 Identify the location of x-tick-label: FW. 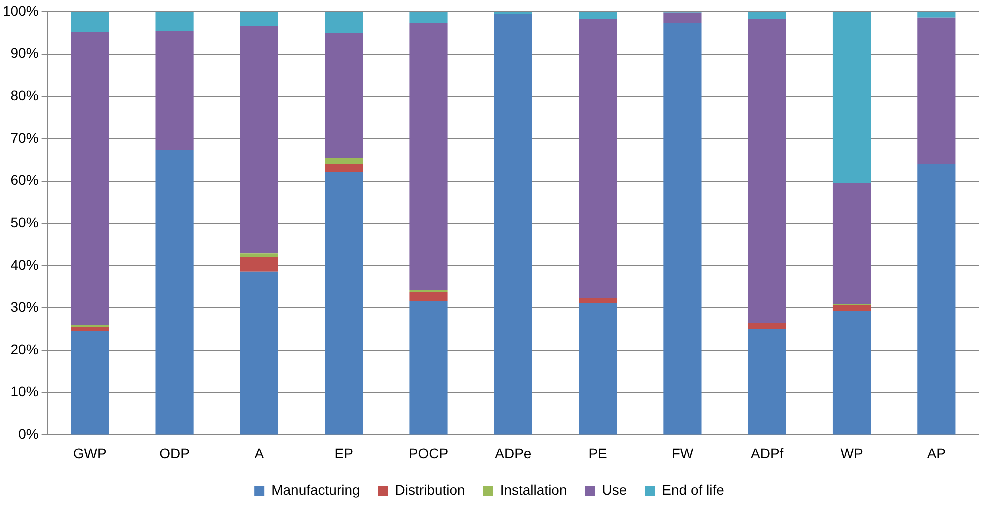
(683, 453).